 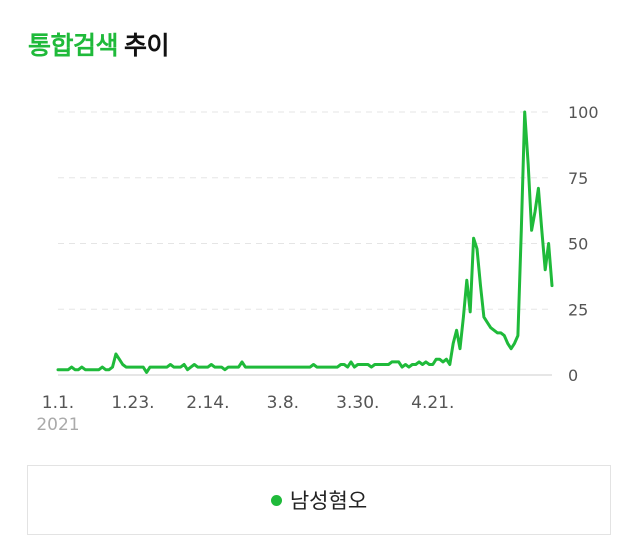 I want to click on x-tick-label: 1.1., so click(x=58, y=403).